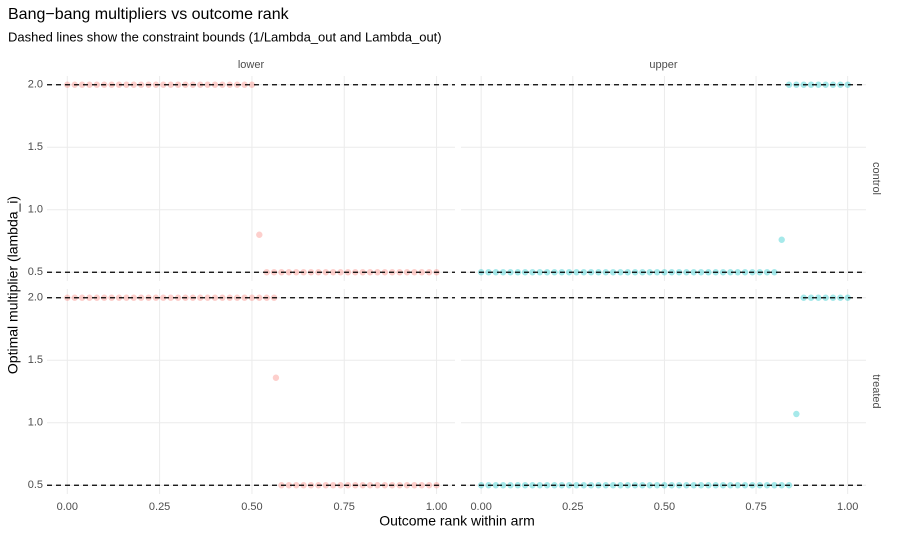 The height and width of the screenshot is (538, 897). Describe the element at coordinates (251, 507) in the screenshot. I see `x-tick-label: 0.50` at that location.